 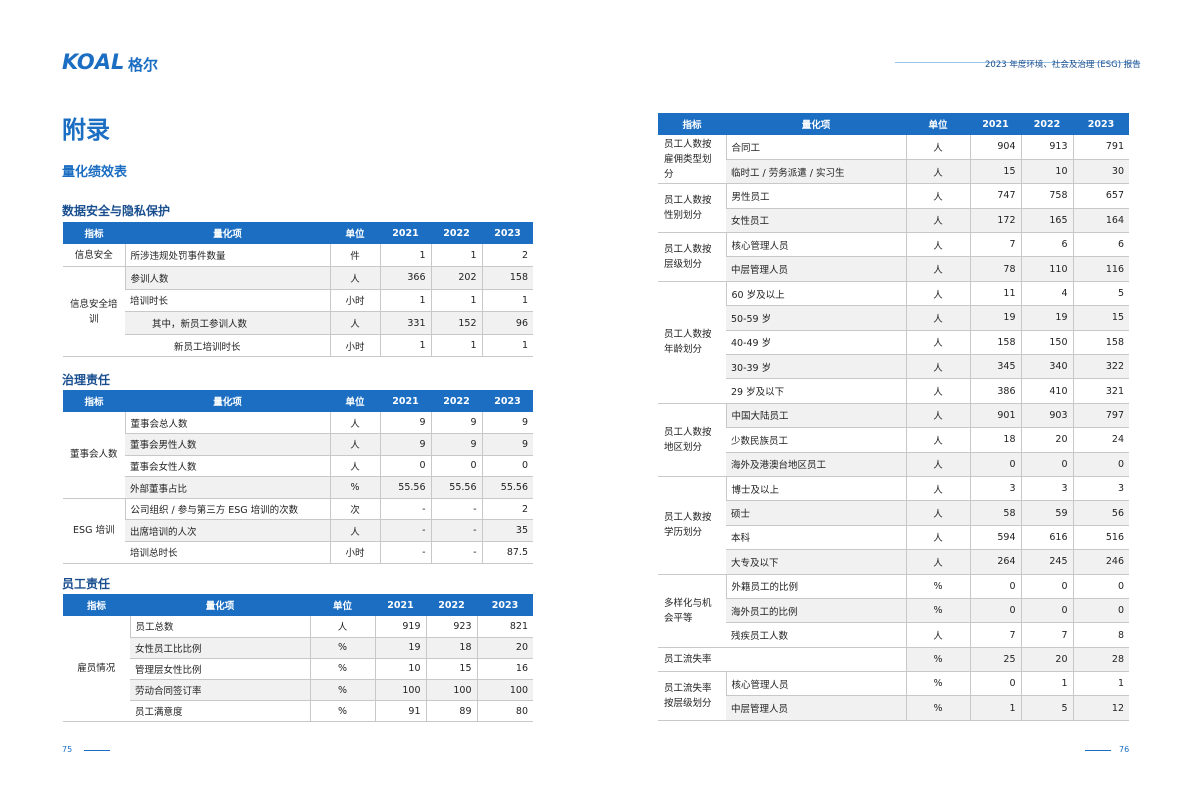 I want to click on value-cell: 152, so click(x=456, y=323).